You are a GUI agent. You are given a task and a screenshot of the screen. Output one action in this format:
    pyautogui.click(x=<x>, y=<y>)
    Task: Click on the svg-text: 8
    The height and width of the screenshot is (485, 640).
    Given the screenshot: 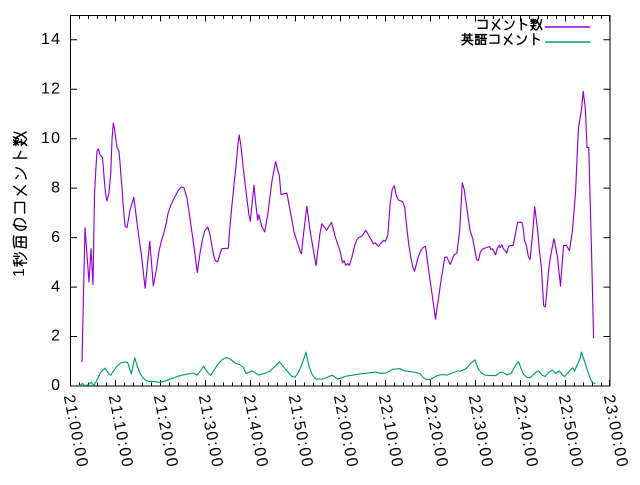 What is the action you would take?
    pyautogui.click(x=56, y=187)
    